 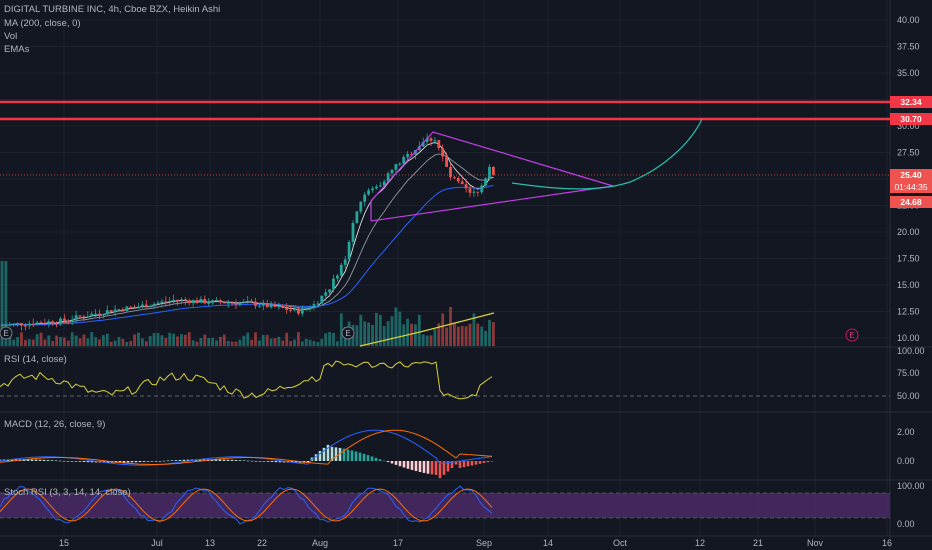 I want to click on indicator-ma: MA (200, close, 0), so click(x=42, y=23).